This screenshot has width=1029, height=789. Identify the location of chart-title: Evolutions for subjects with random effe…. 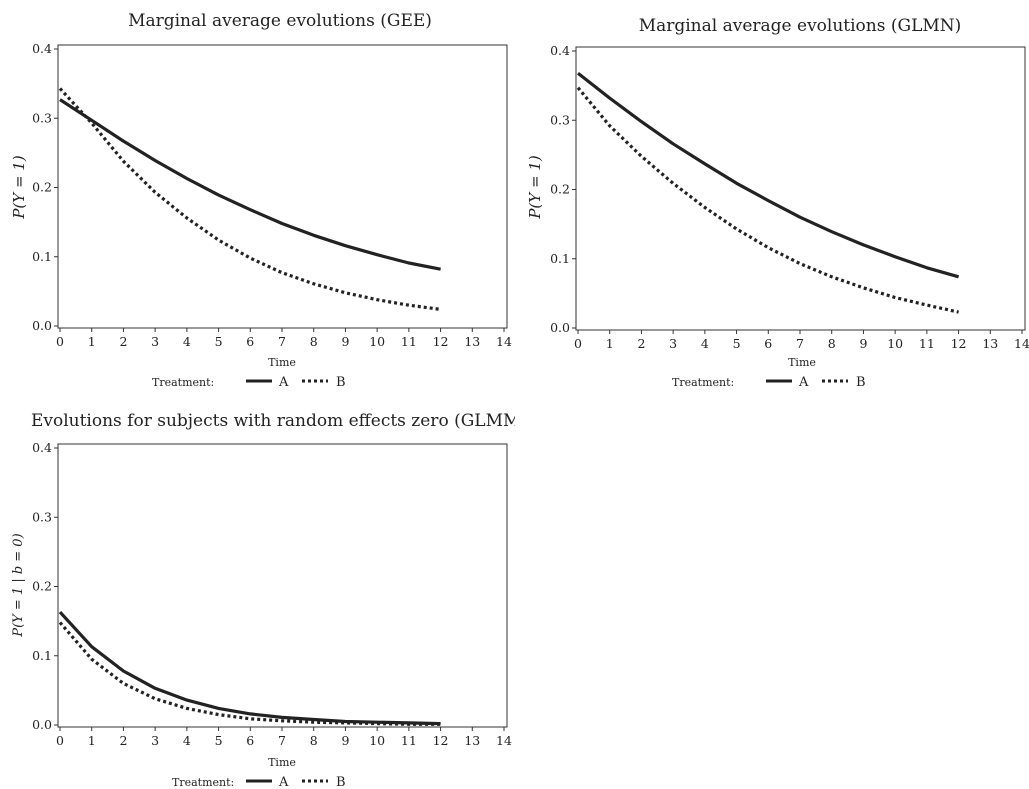
(273, 421).